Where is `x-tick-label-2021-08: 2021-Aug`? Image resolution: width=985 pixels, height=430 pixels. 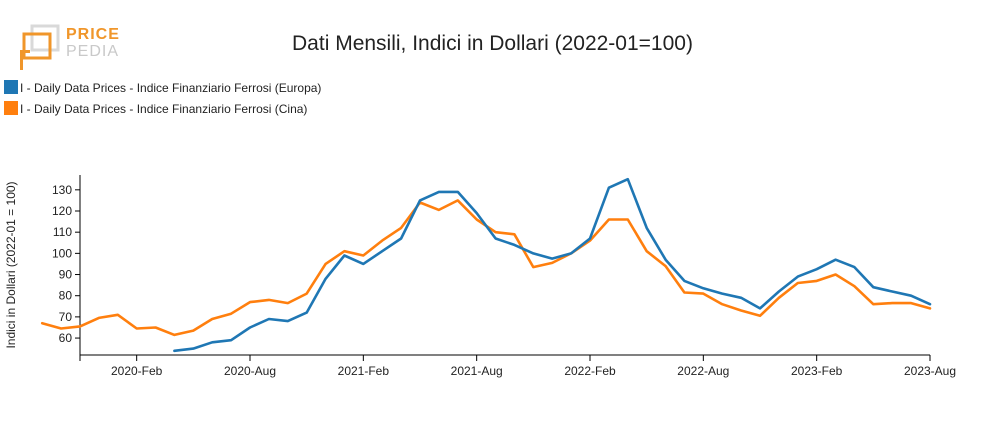 x-tick-label-2021-08: 2021-Aug is located at coordinates (477, 371).